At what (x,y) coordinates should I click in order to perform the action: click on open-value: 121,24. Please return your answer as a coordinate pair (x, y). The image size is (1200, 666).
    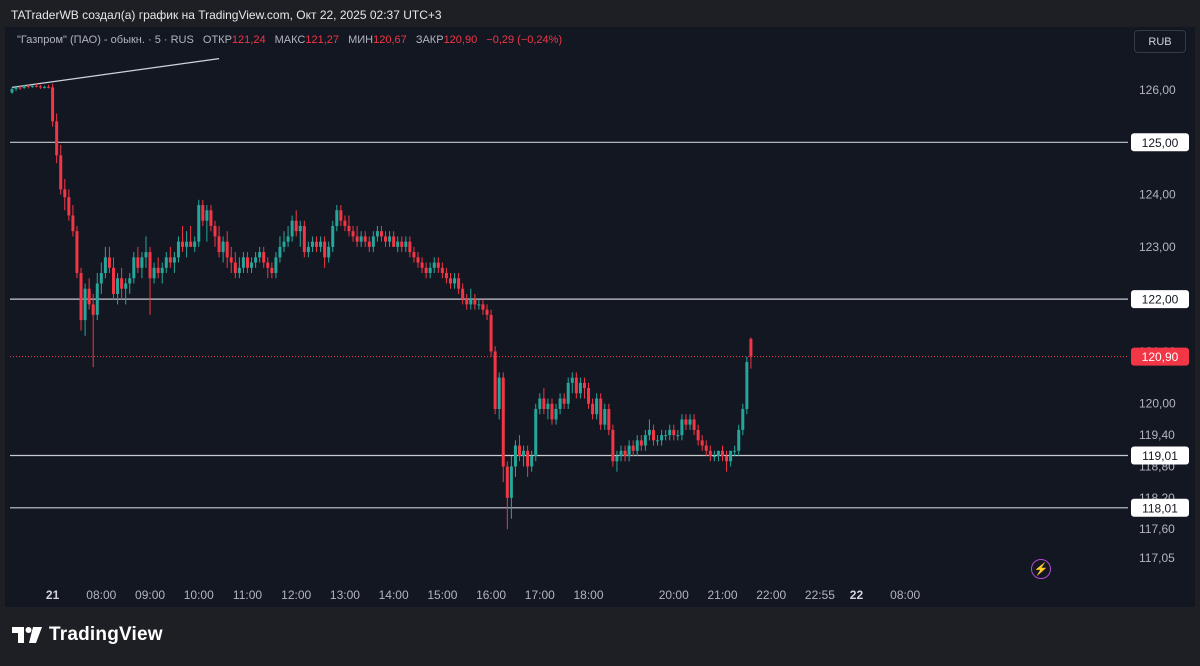
    Looking at the image, I should click on (248, 40).